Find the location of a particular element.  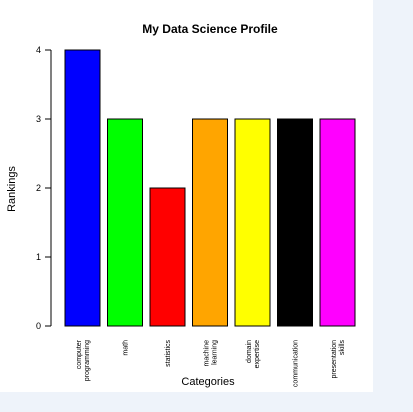

y-tick-label: 3 is located at coordinates (38, 119).